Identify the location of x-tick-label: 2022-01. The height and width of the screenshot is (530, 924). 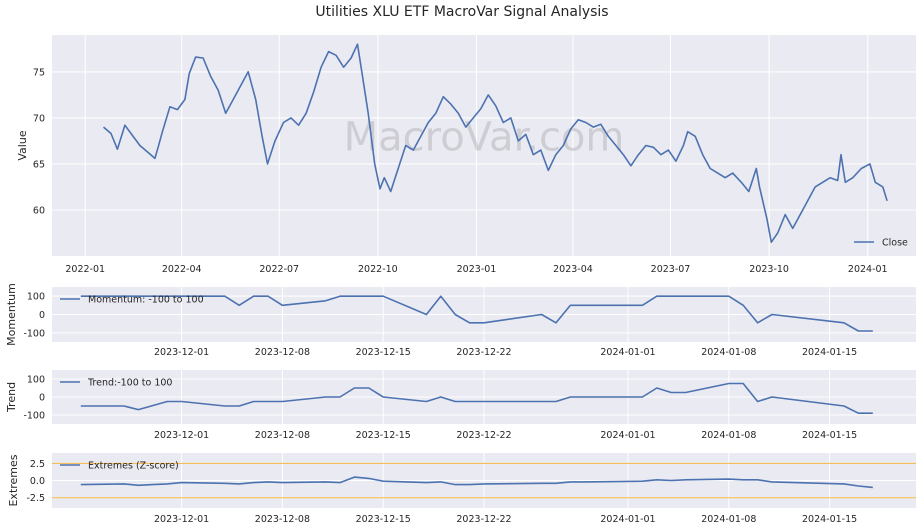
(85, 269).